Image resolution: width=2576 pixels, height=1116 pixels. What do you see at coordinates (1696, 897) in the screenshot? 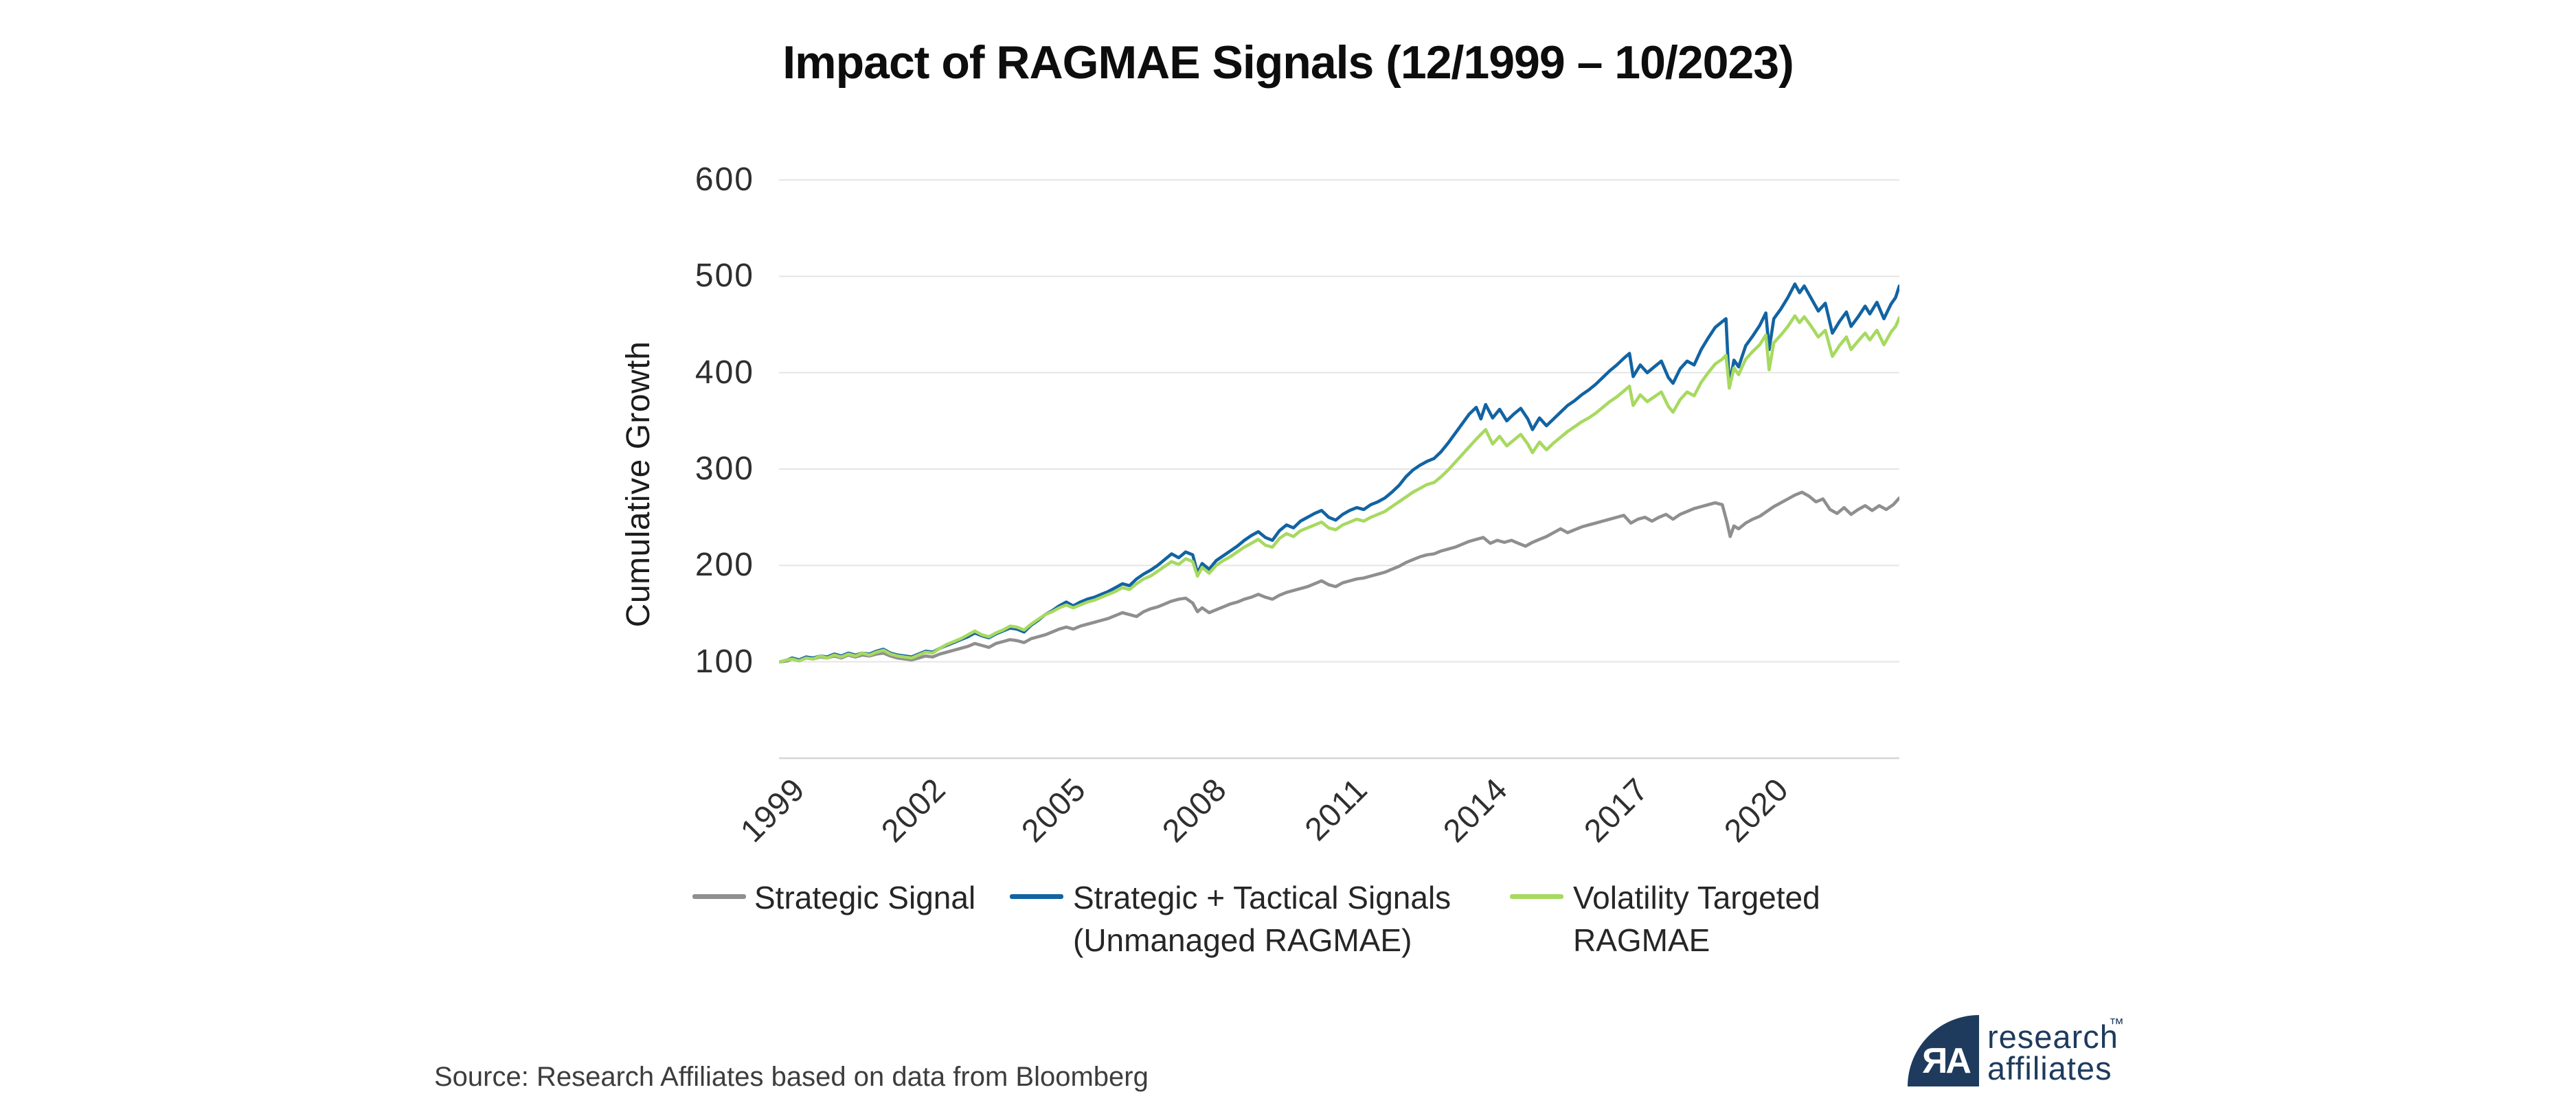
I see `legend-label-line1: Volatility Targeted` at bounding box center [1696, 897].